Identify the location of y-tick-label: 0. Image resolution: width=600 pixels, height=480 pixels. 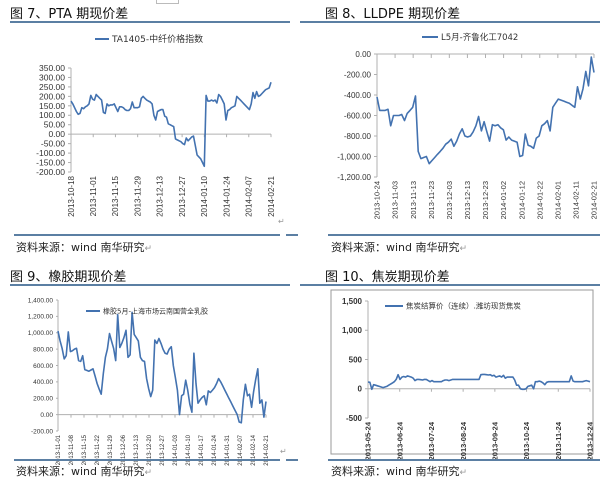
(360, 389).